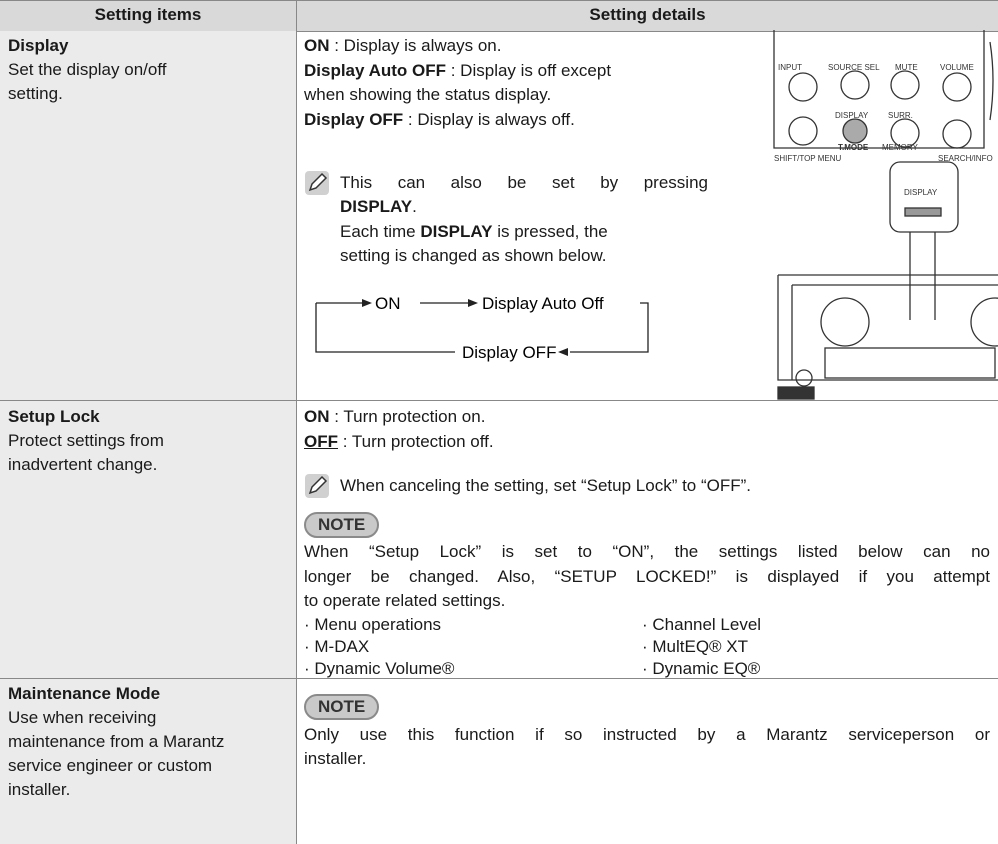  Describe the element at coordinates (337, 646) in the screenshot. I see `bullet: · M-DAX` at that location.